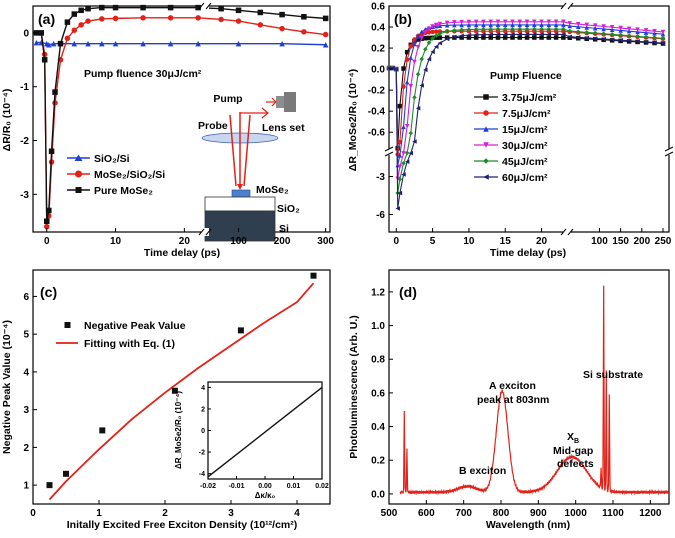 The width and height of the screenshot is (675, 538). Describe the element at coordinates (512, 386) in the screenshot. I see `ann-a-exciton-1: A exciton` at that location.